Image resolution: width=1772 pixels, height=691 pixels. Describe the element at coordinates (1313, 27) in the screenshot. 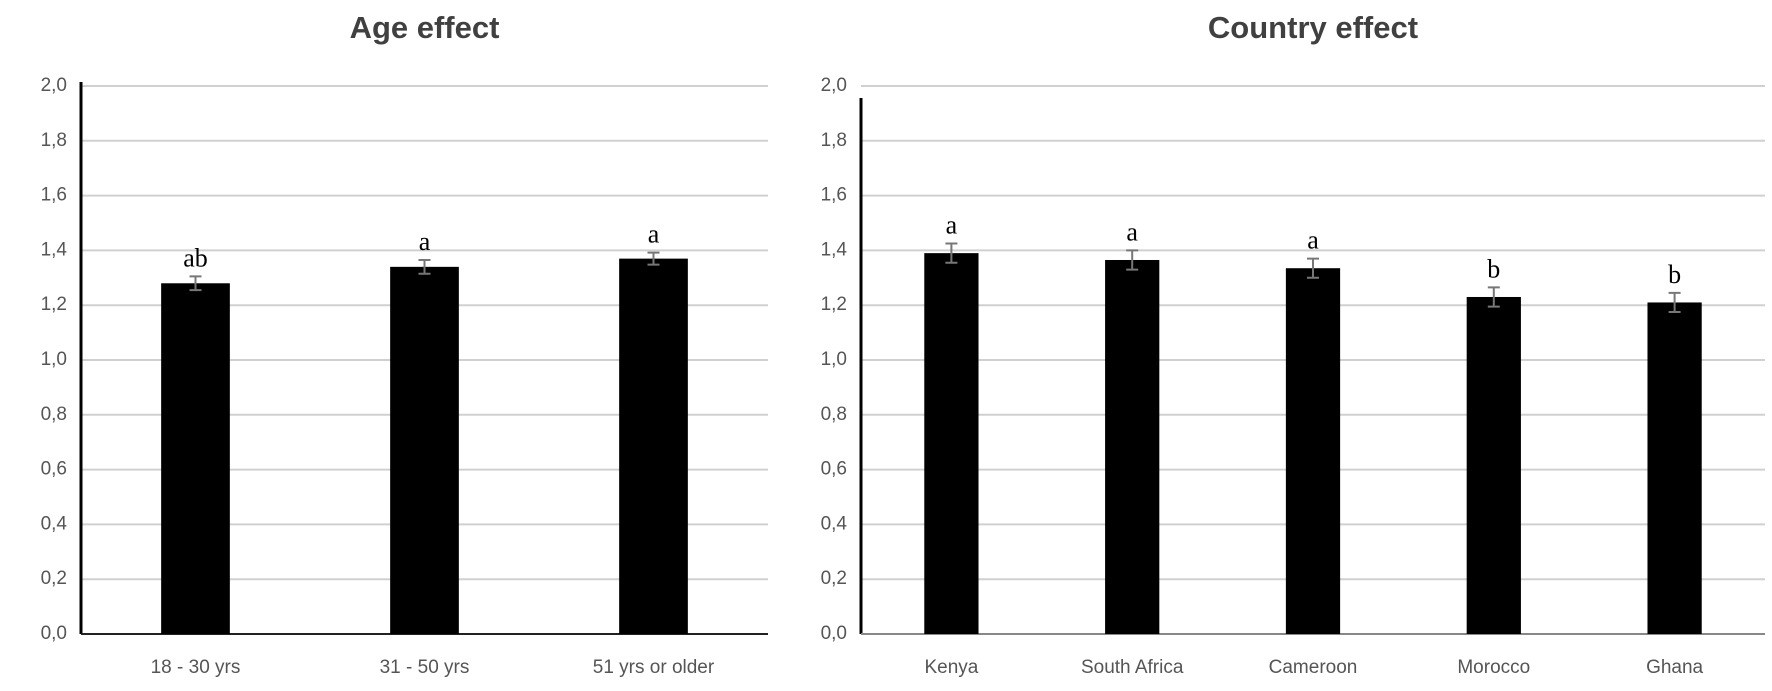

I see `chart-title: Country effect` at that location.